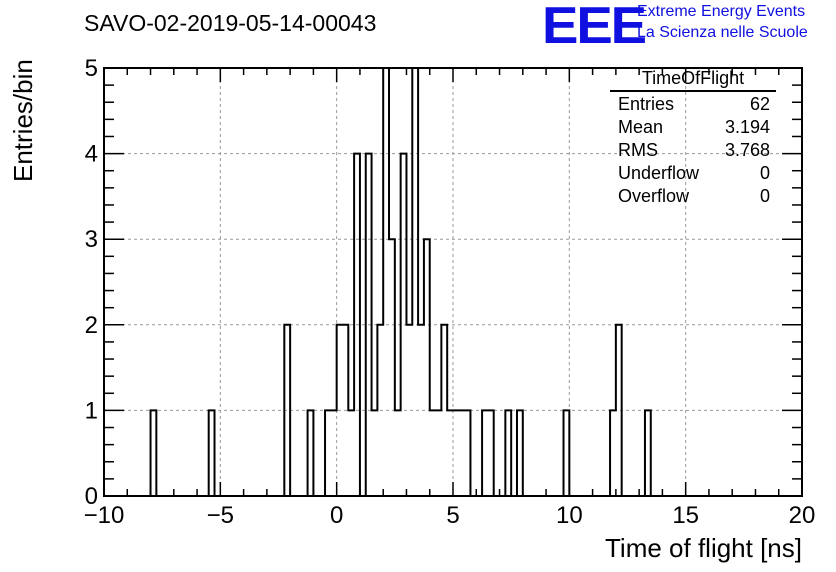  I want to click on stats-title: TimeOfFlight, so click(693, 80).